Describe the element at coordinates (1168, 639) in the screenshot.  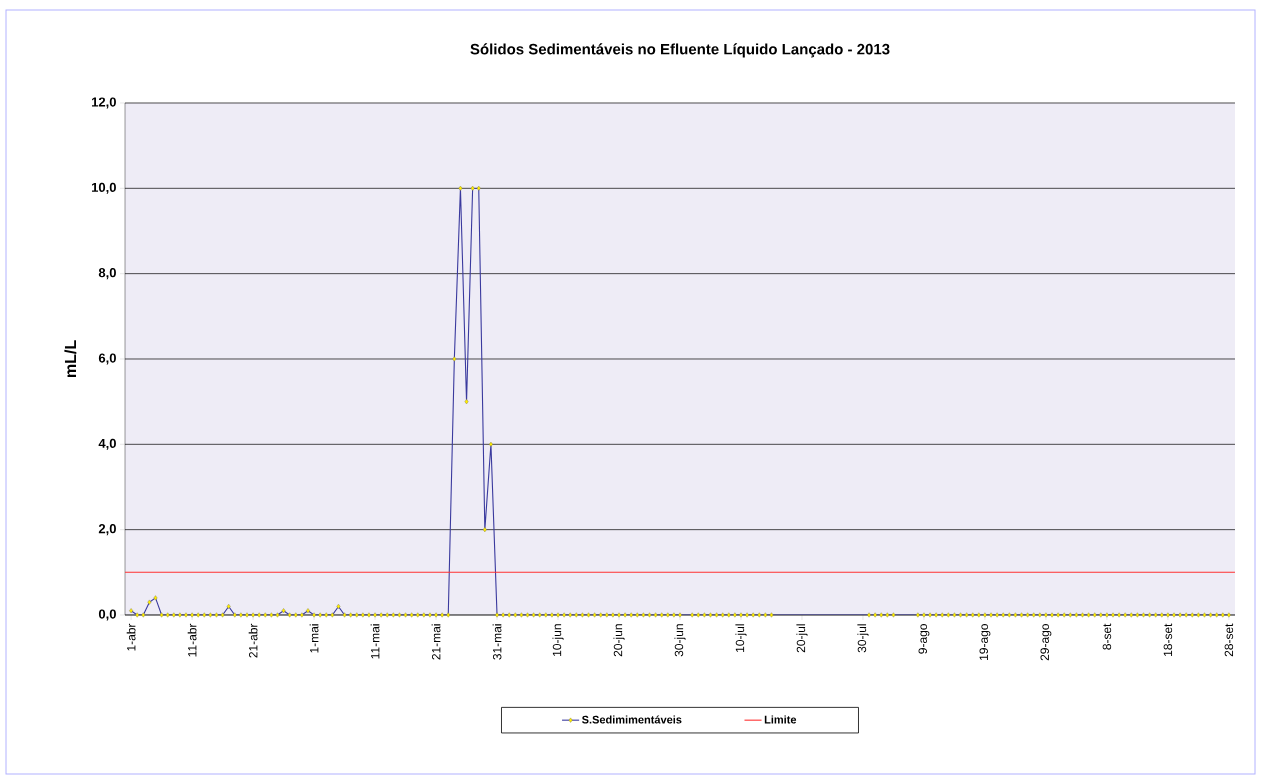
I see `x-tick-label: 18-set` at that location.